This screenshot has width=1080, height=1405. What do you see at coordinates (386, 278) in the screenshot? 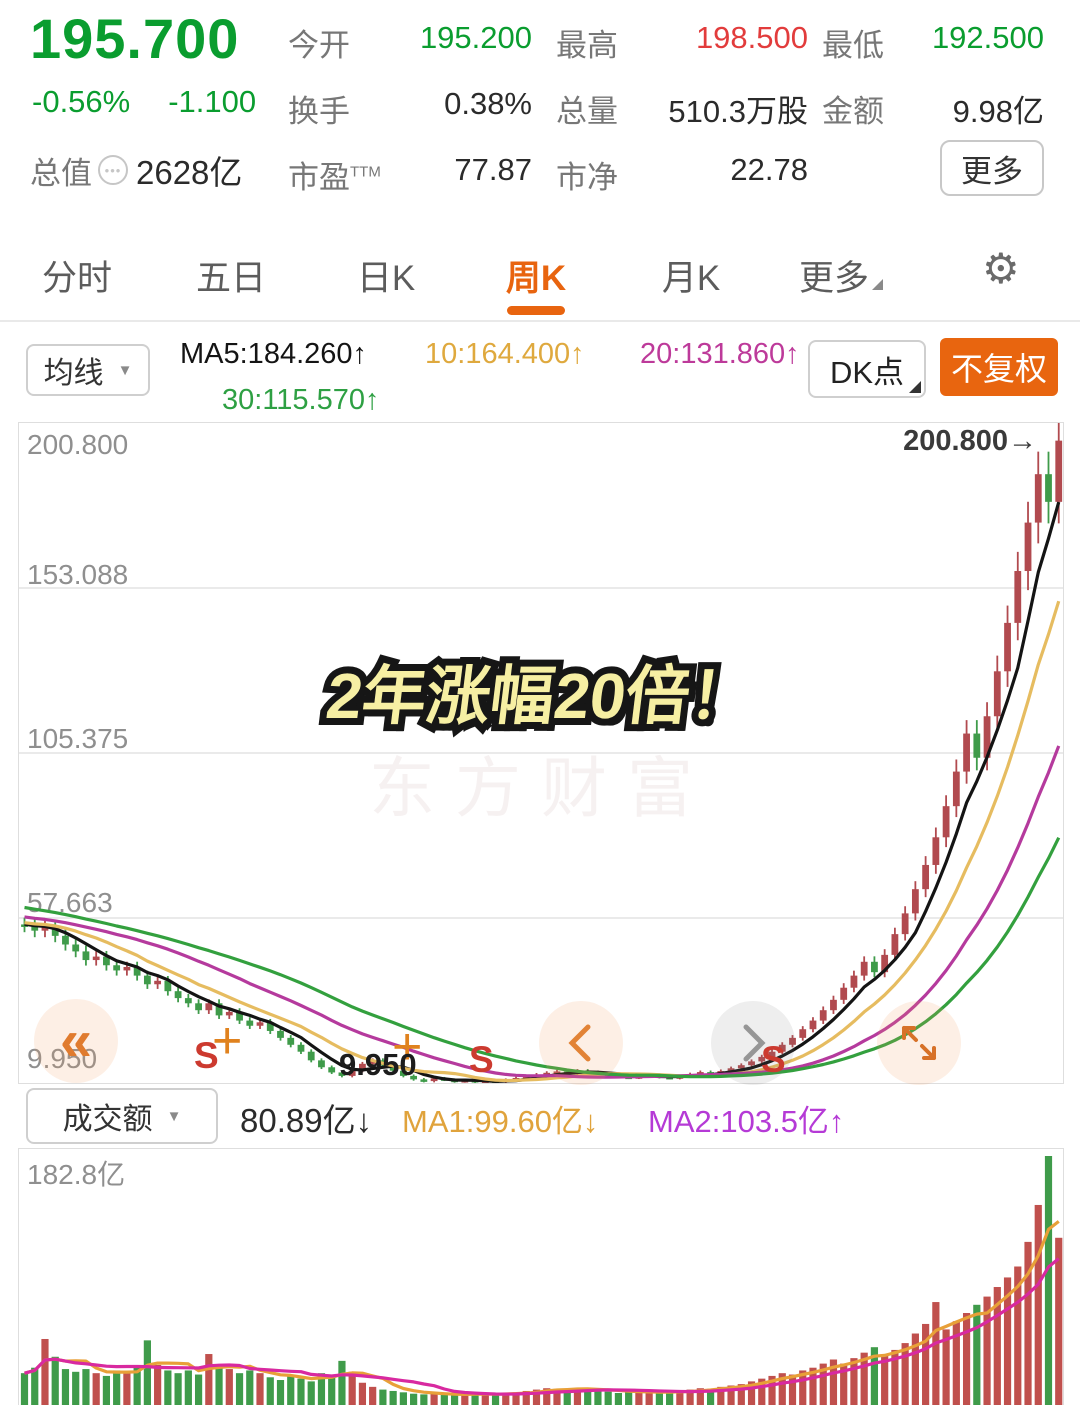
I see `tab-rik: 日K` at bounding box center [386, 278].